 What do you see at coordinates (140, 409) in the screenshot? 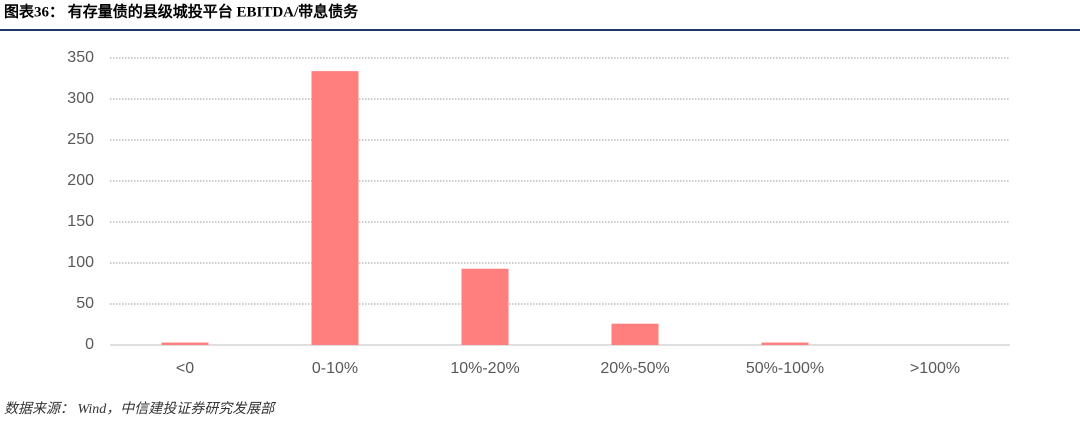
I see `source-note: 数据来源： Wind，中信建投证券研究发展部` at bounding box center [140, 409].